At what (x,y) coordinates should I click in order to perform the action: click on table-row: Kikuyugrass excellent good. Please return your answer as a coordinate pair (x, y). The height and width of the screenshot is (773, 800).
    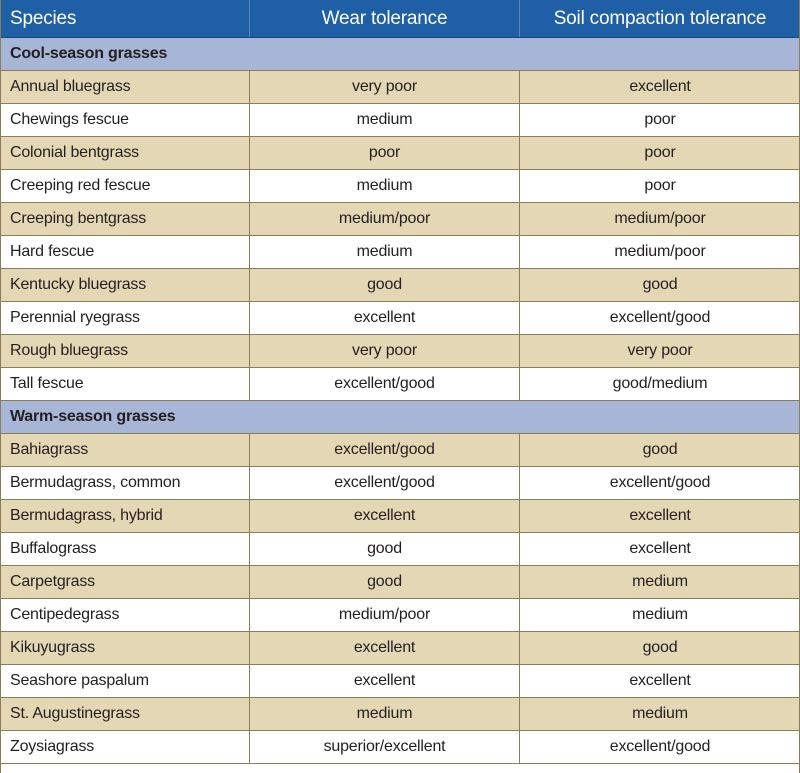
    Looking at the image, I should click on (400, 648).